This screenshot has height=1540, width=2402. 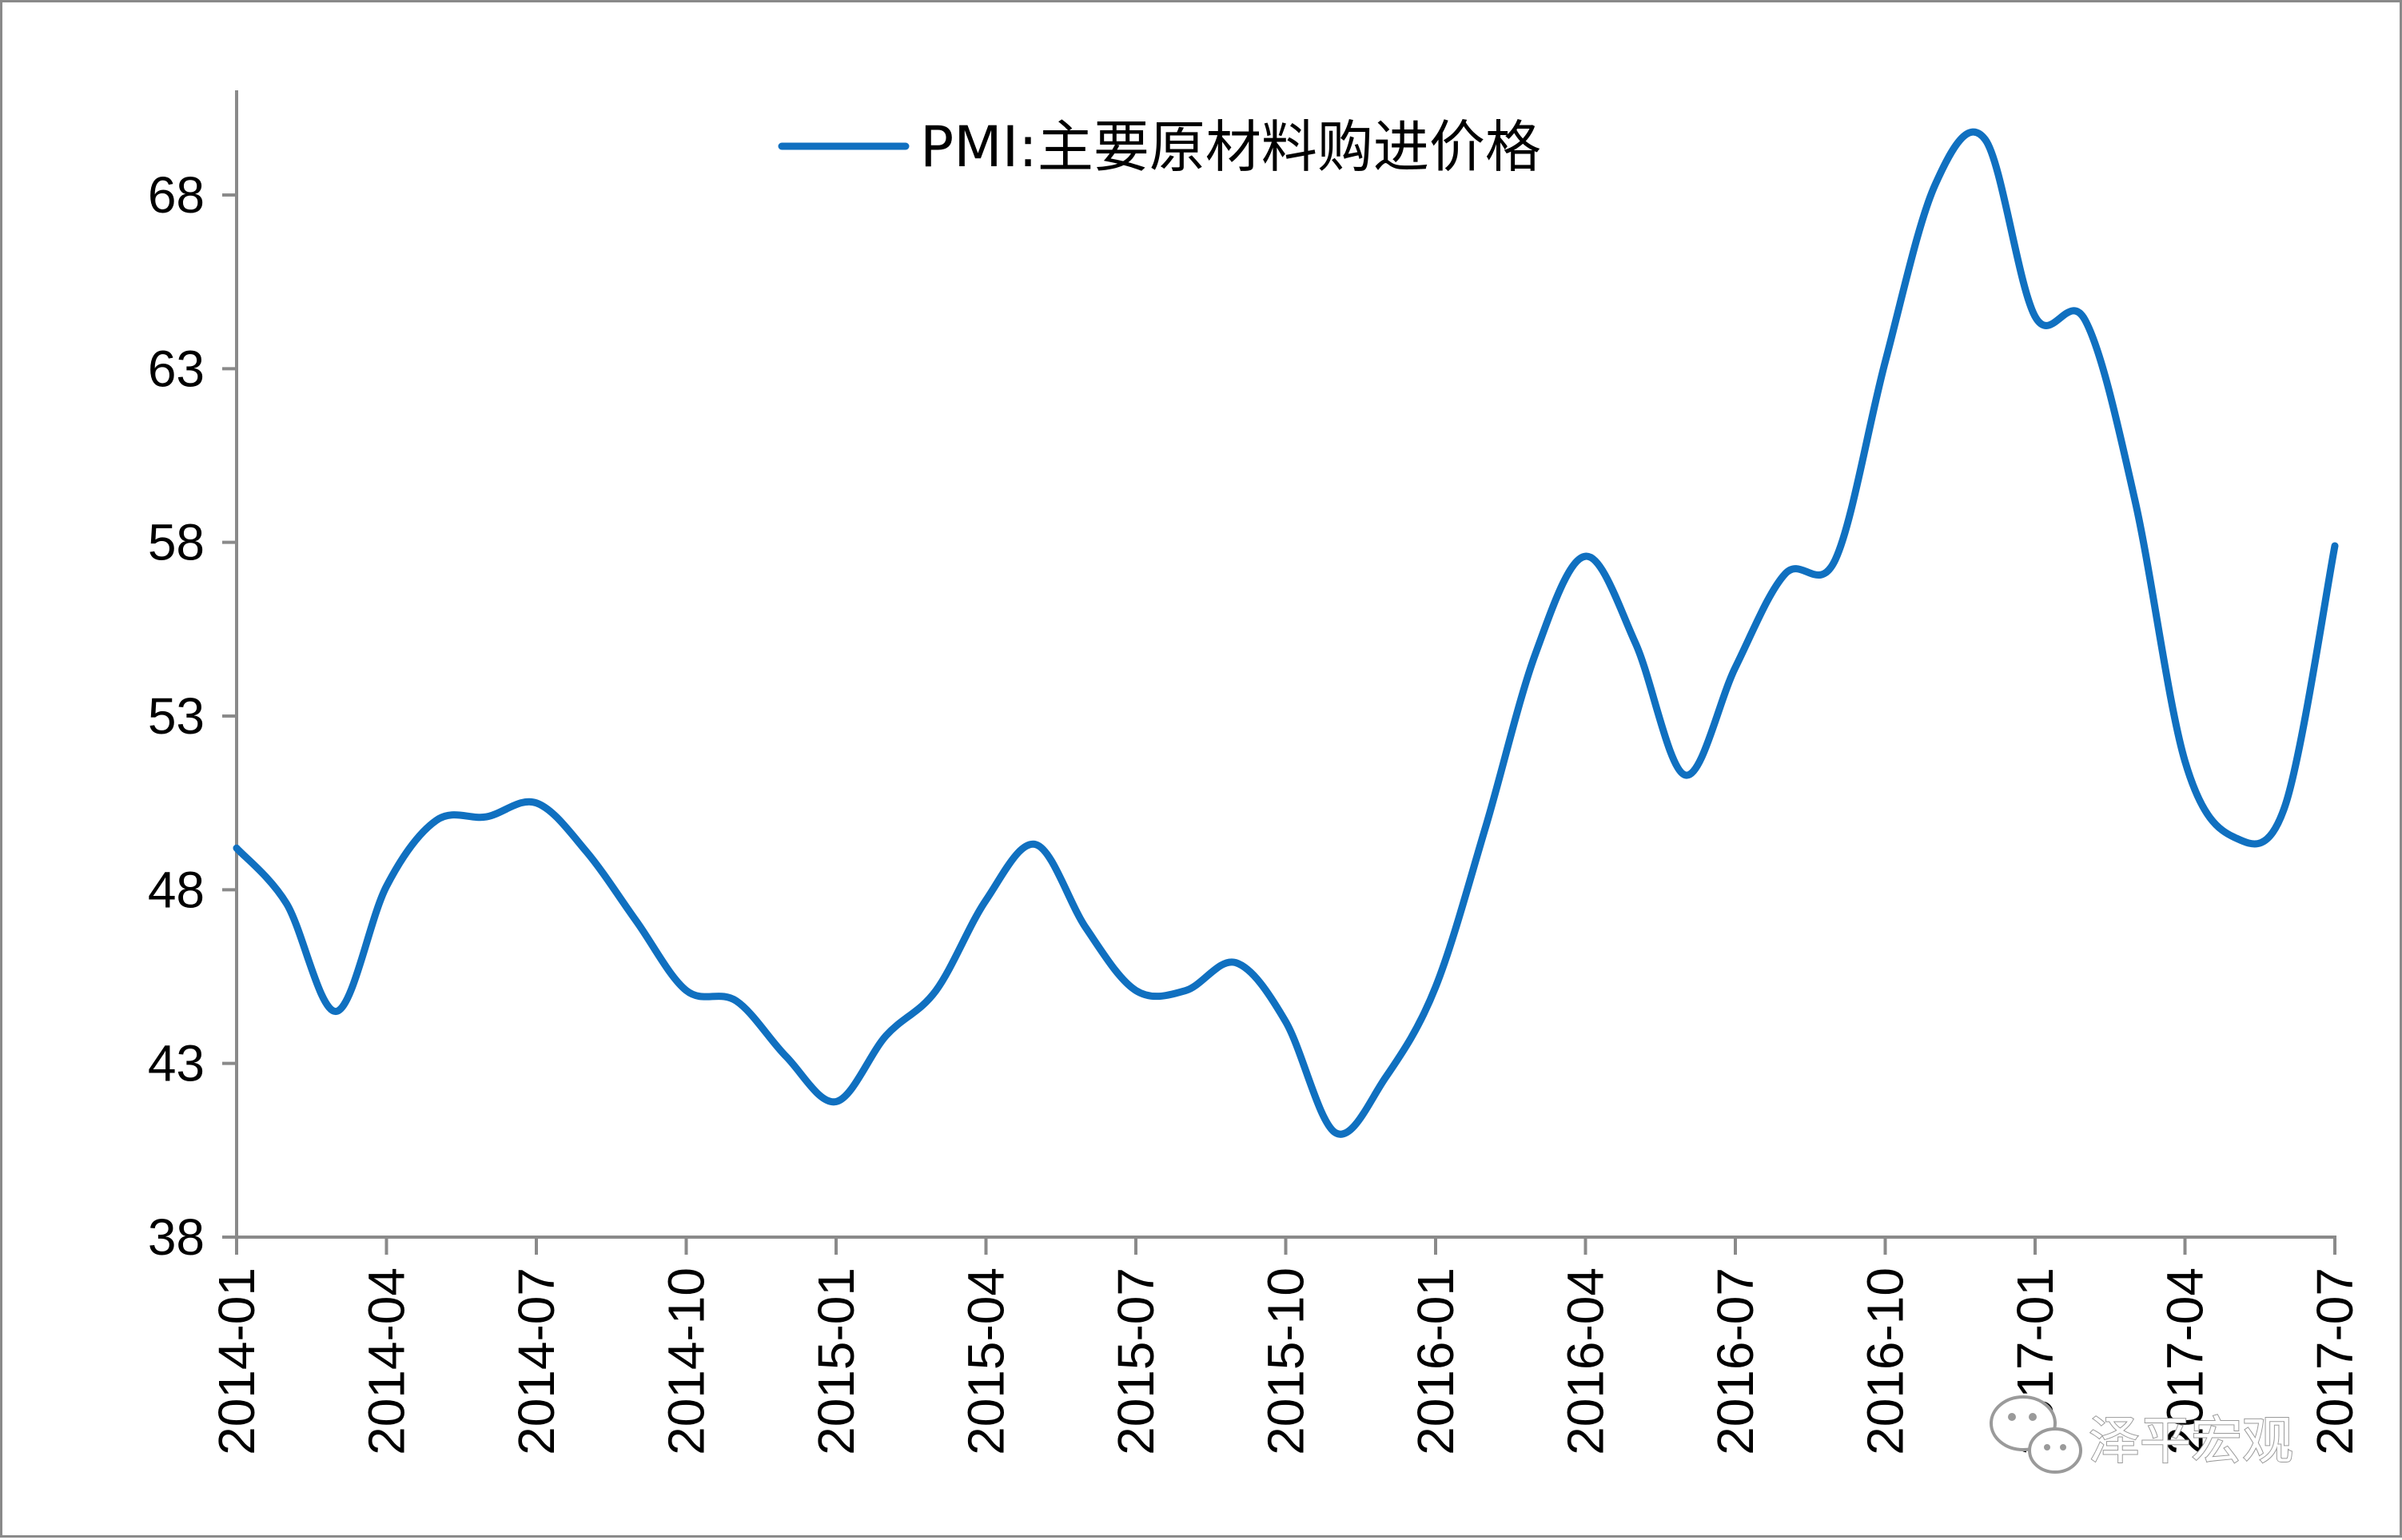 I want to click on y-axis-ticks: 38 43 48 53 58 63 68, so click(x=192, y=716).